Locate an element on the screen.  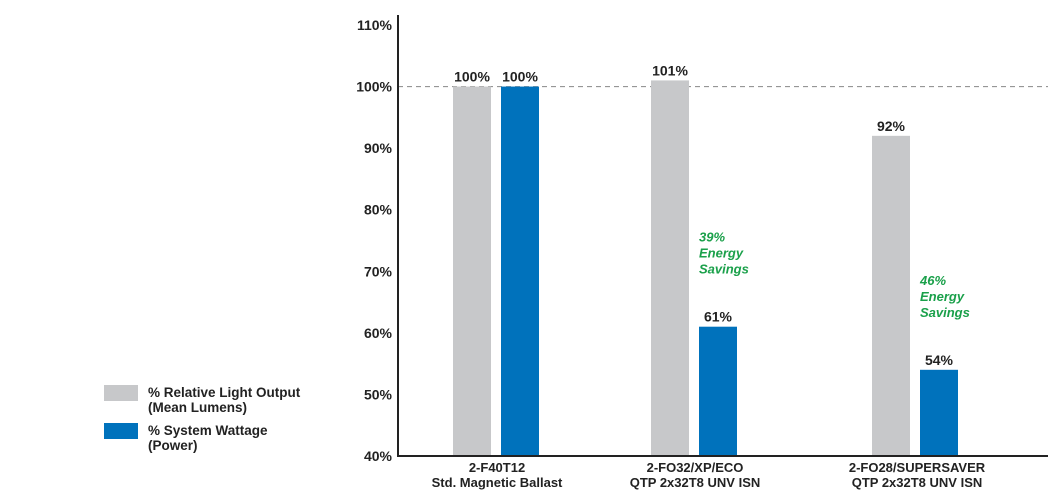
category-label: 2-F40T12 Std. Magnetic Ballast is located at coordinates (497, 475).